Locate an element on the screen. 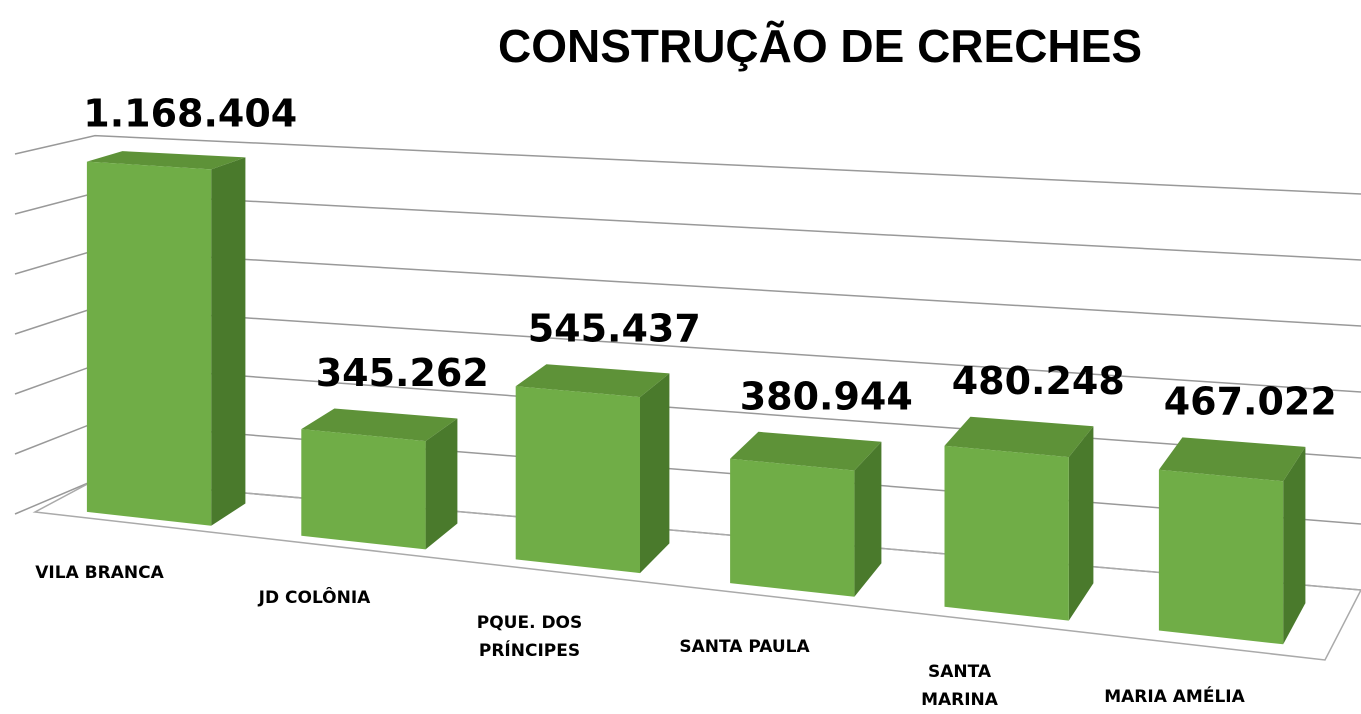  x-tick-label: VILA BRANCA is located at coordinates (99, 573).